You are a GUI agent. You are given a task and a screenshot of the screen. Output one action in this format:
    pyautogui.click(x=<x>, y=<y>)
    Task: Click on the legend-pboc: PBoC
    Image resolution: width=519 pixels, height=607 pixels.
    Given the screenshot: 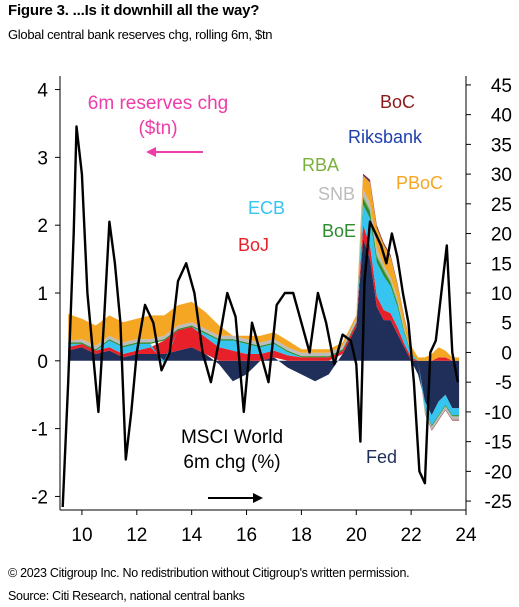 What is the action you would take?
    pyautogui.click(x=419, y=183)
    